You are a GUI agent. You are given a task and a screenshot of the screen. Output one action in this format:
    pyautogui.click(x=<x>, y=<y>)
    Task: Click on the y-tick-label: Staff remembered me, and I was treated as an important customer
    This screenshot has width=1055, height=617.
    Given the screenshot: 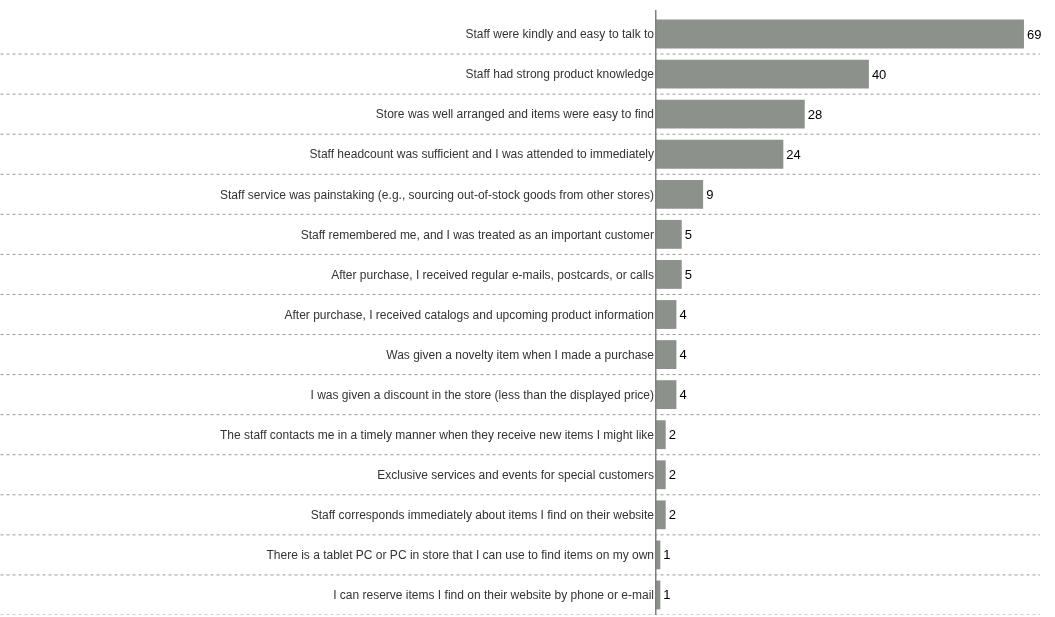 What is the action you would take?
    pyautogui.click(x=477, y=234)
    